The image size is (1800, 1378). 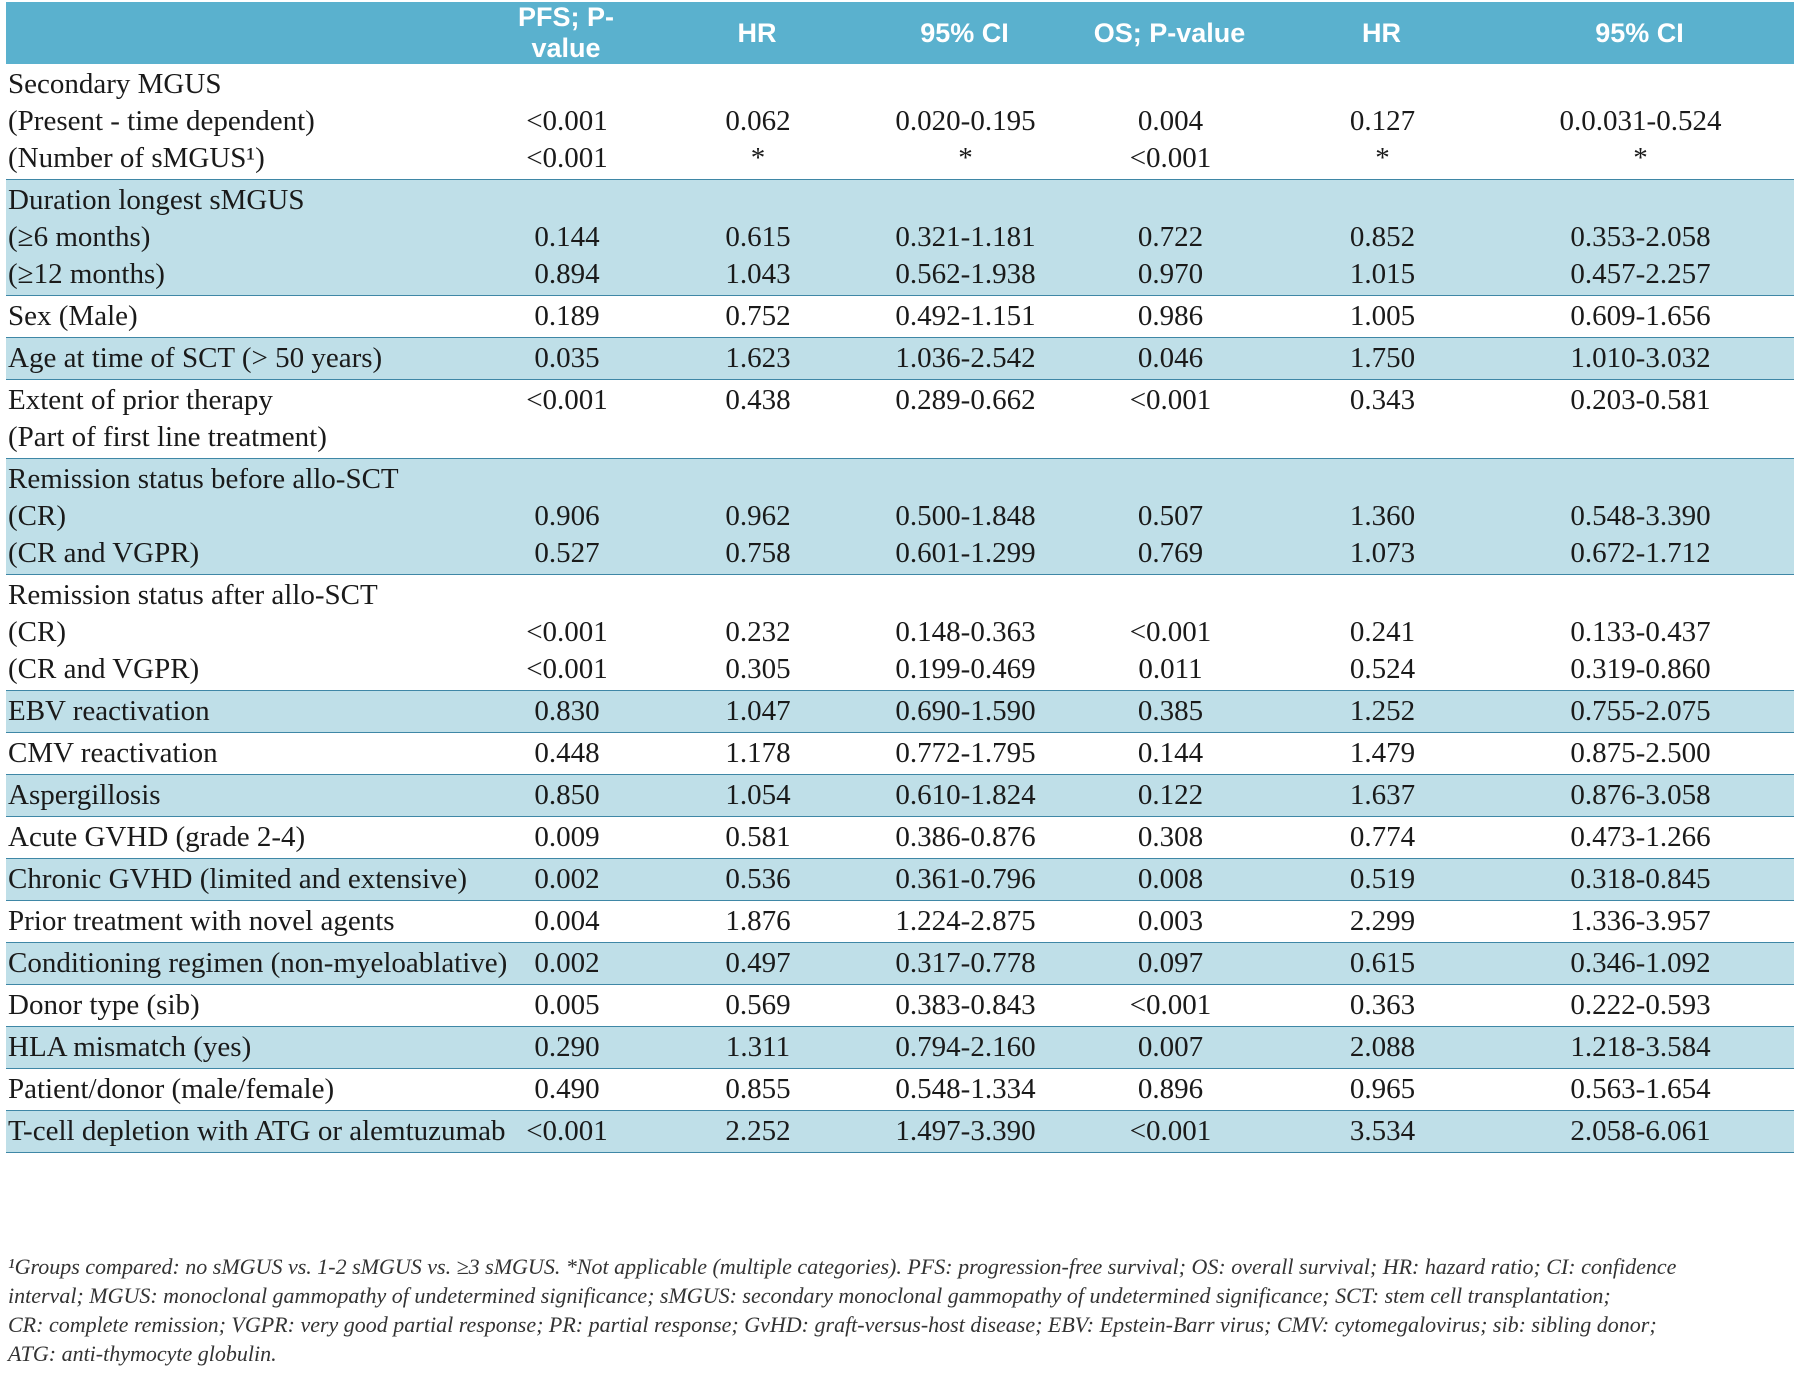 I want to click on cell-os-ci: 0.353-2.058 0.457-2.257, so click(x=1639, y=237).